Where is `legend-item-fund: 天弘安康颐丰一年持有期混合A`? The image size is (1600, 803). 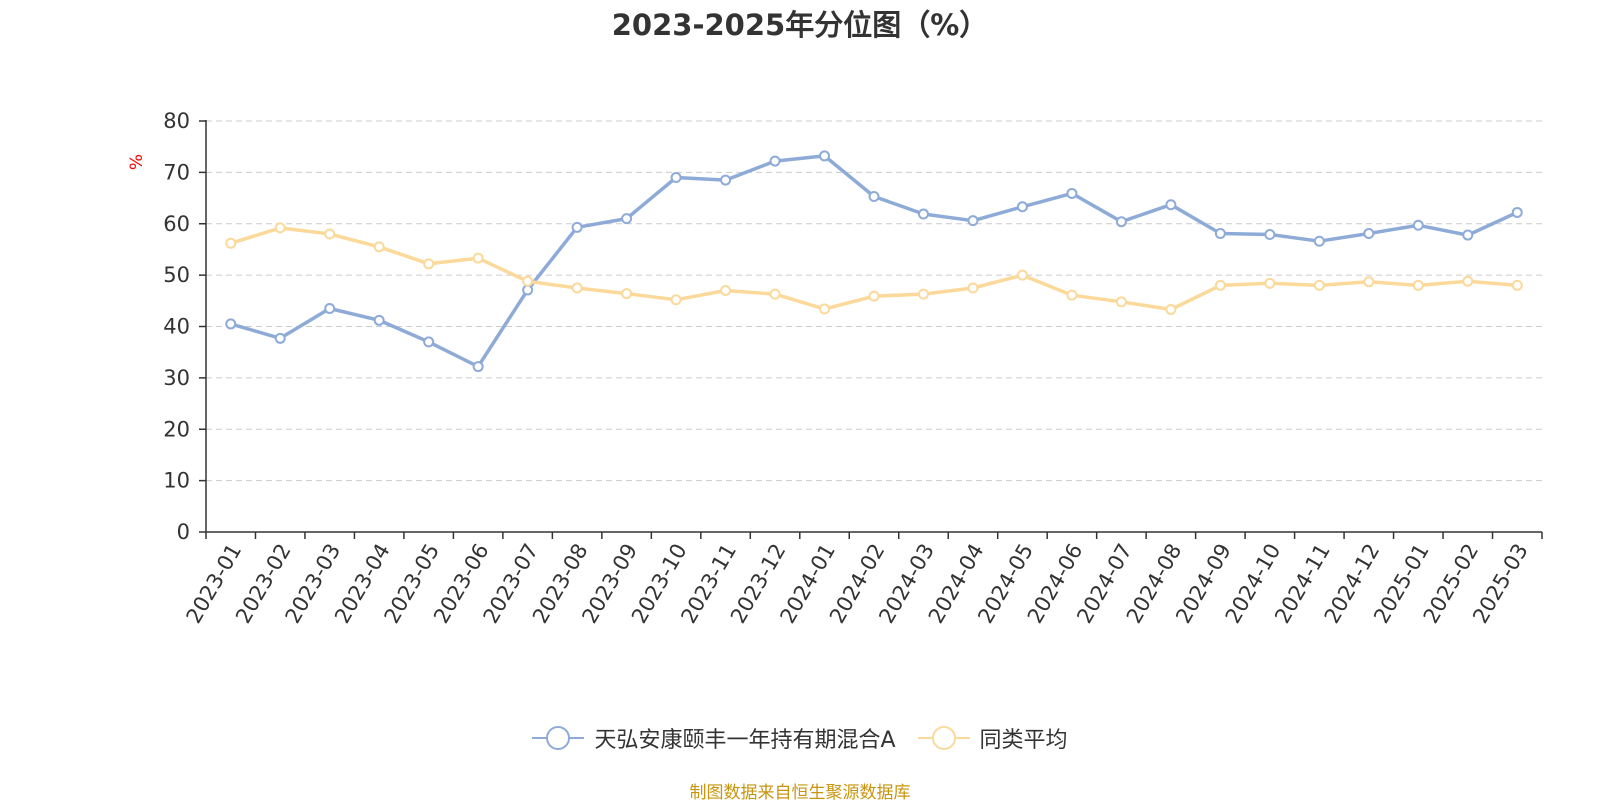 legend-item-fund: 天弘安康颐丰一年持有期混合A is located at coordinates (714, 738).